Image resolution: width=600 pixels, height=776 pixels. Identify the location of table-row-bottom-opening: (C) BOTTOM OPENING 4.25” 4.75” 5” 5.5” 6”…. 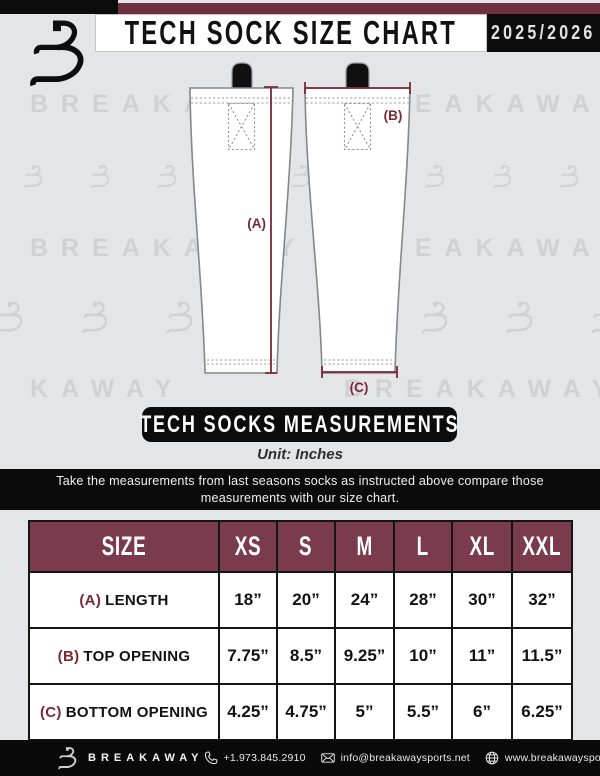
(300, 712).